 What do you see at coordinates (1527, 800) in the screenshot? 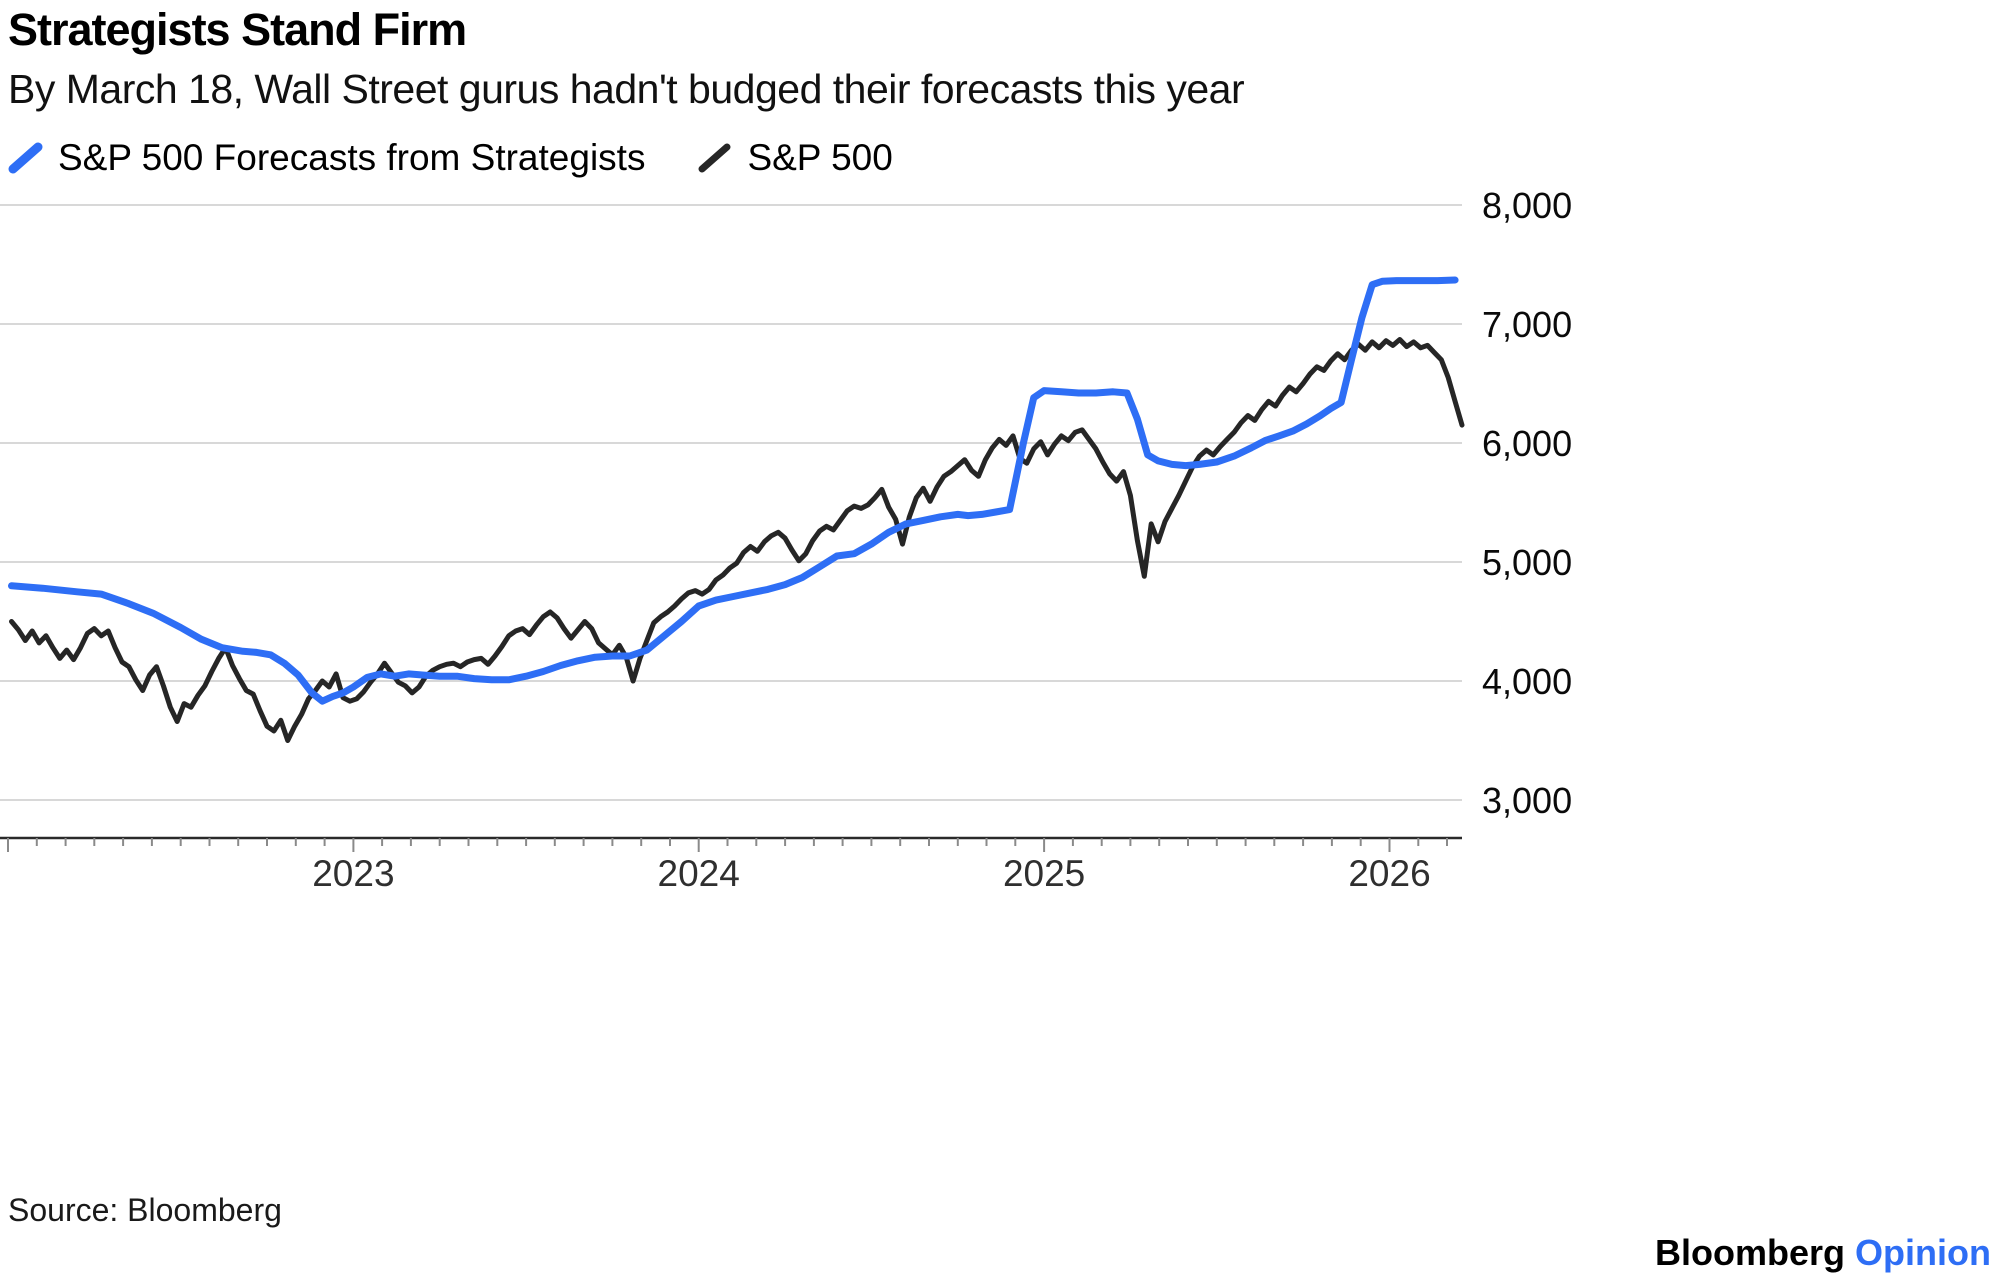
I see `y-axis-label: 3,000` at bounding box center [1527, 800].